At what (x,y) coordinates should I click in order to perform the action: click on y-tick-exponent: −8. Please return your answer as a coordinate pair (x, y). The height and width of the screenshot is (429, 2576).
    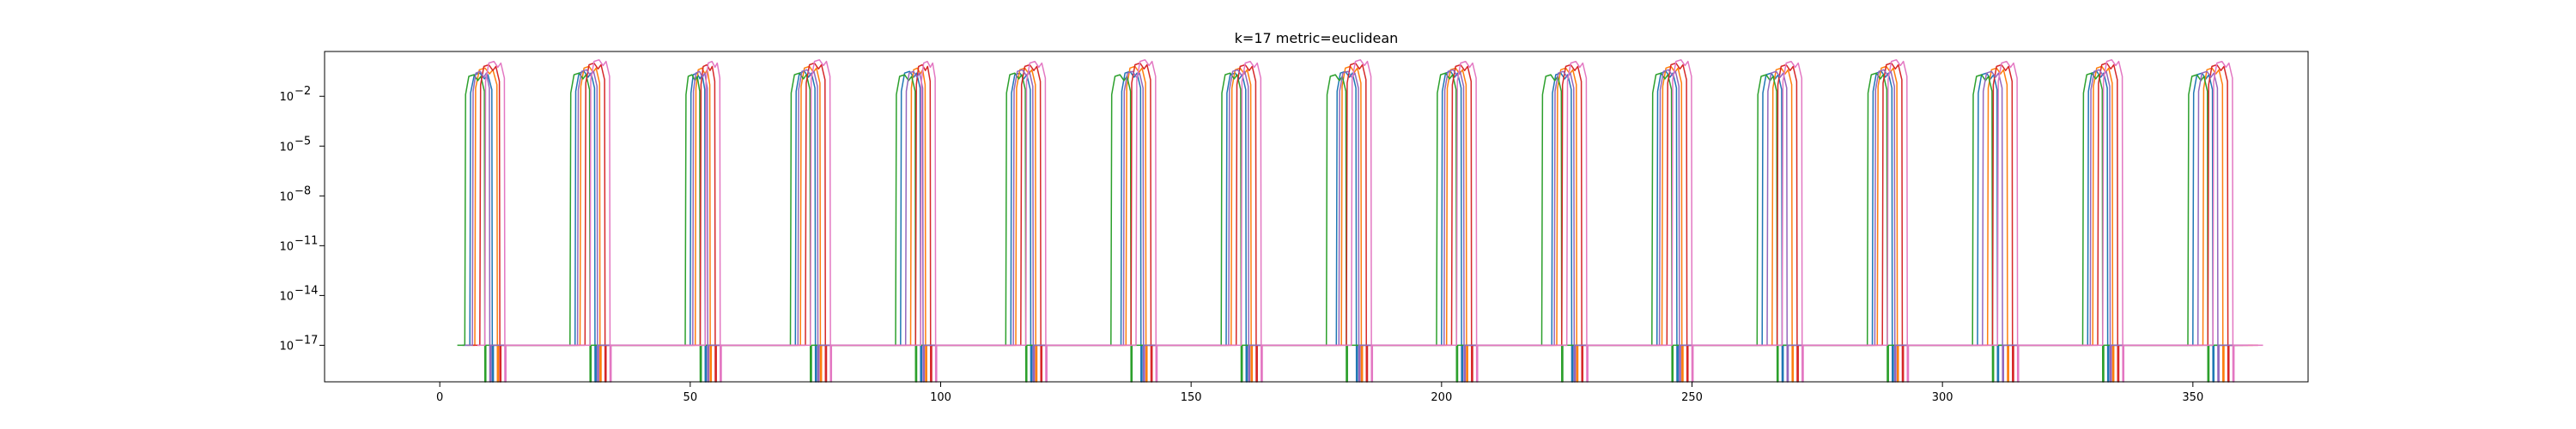
    Looking at the image, I should click on (303, 190).